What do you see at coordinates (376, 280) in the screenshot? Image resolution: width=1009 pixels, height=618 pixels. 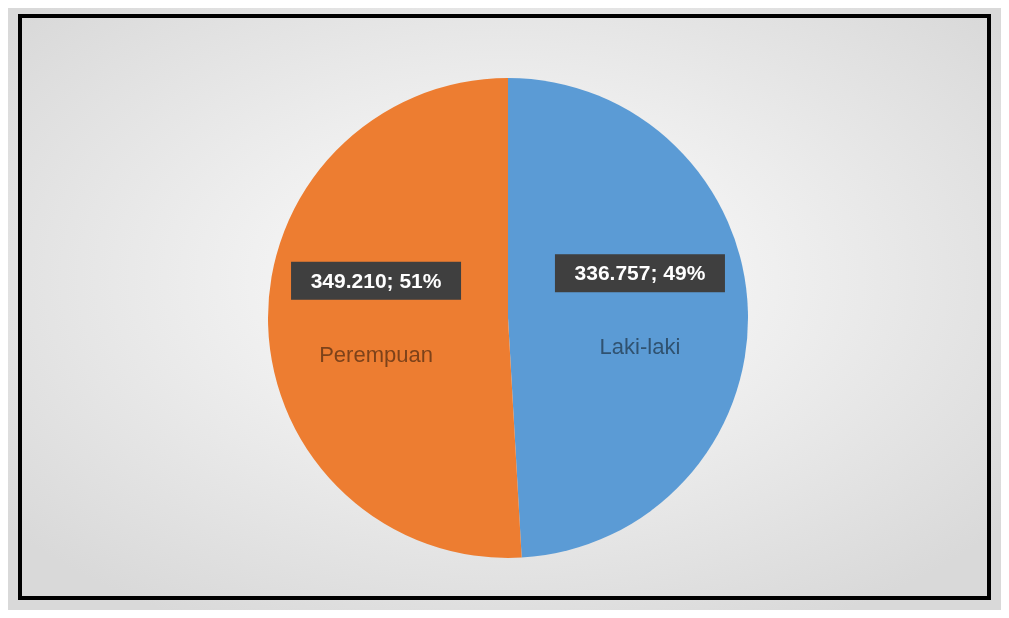 I see `data-label: 349.210; 51%` at bounding box center [376, 280].